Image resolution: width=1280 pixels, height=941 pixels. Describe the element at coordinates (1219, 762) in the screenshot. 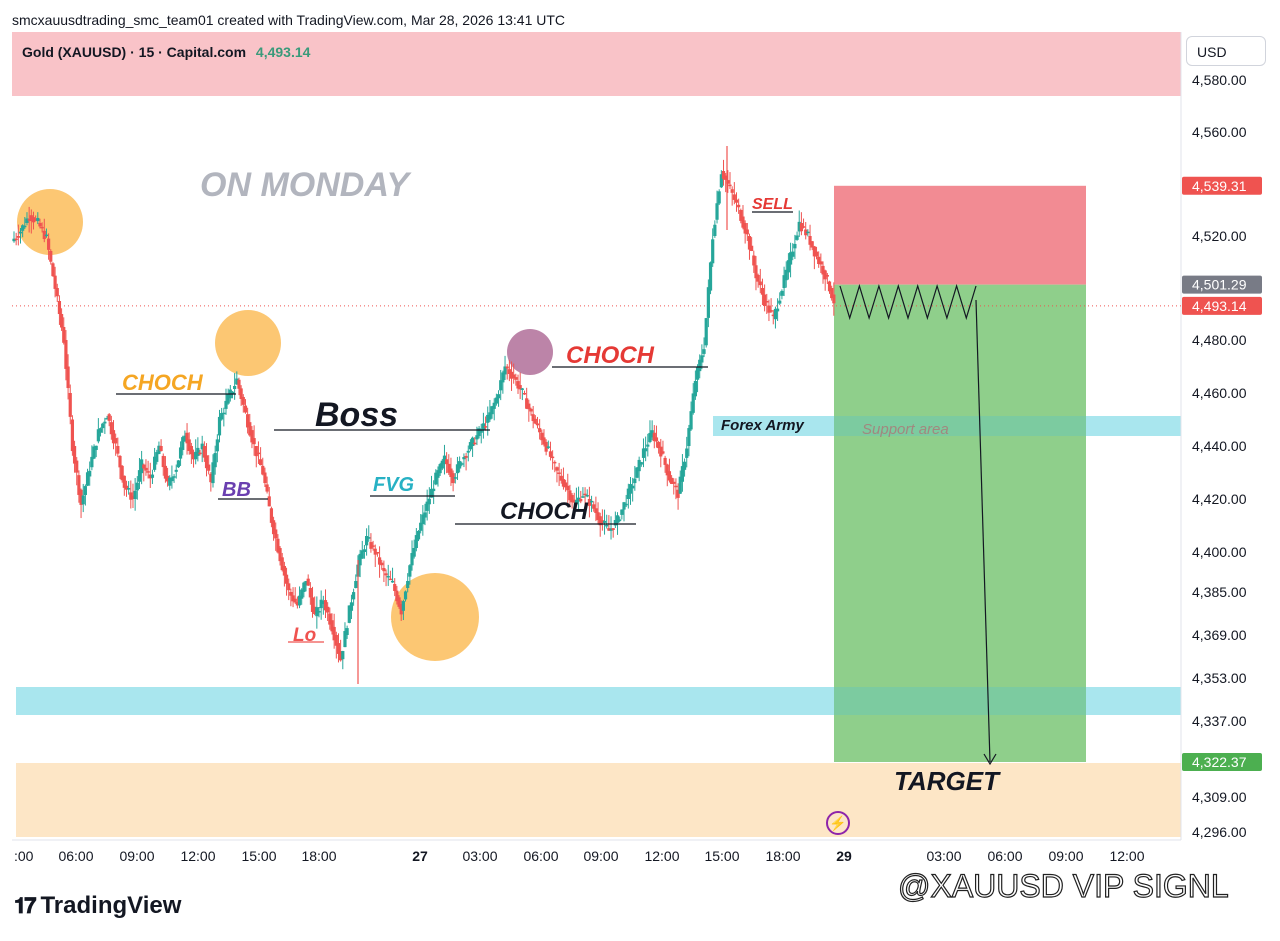

I see `price-tag-label: 4,322.37` at that location.